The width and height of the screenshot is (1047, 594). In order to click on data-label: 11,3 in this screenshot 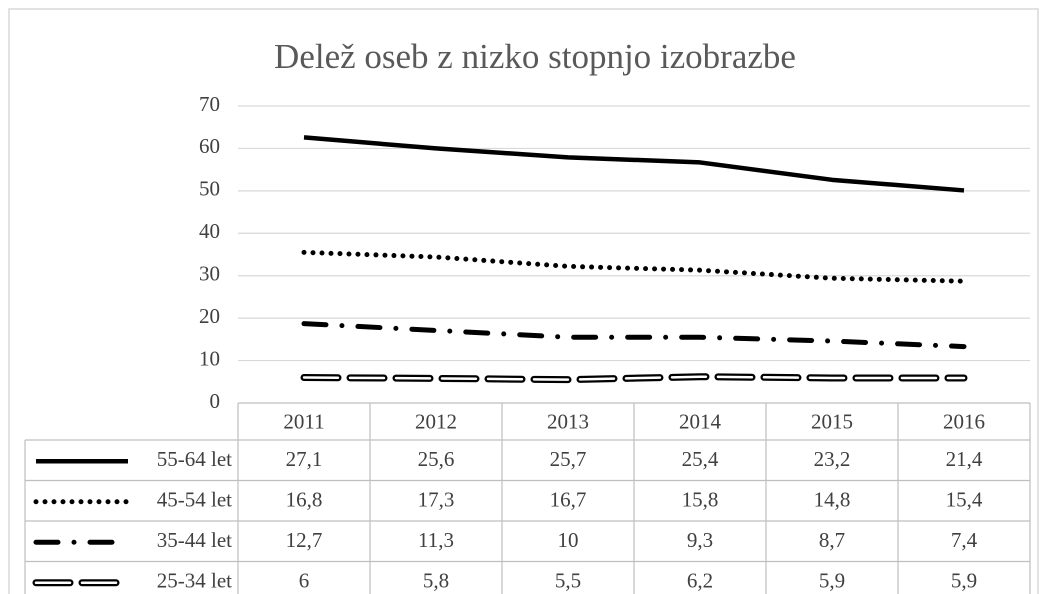, I will do `click(436, 540)`.